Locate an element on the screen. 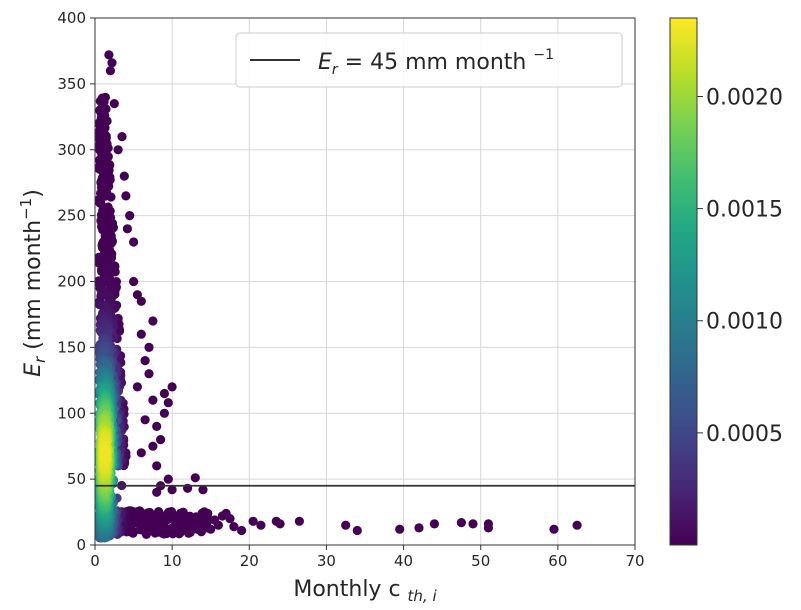 The width and height of the screenshot is (801, 610). colorbar-tick-label: 0.0020 is located at coordinates (744, 97).